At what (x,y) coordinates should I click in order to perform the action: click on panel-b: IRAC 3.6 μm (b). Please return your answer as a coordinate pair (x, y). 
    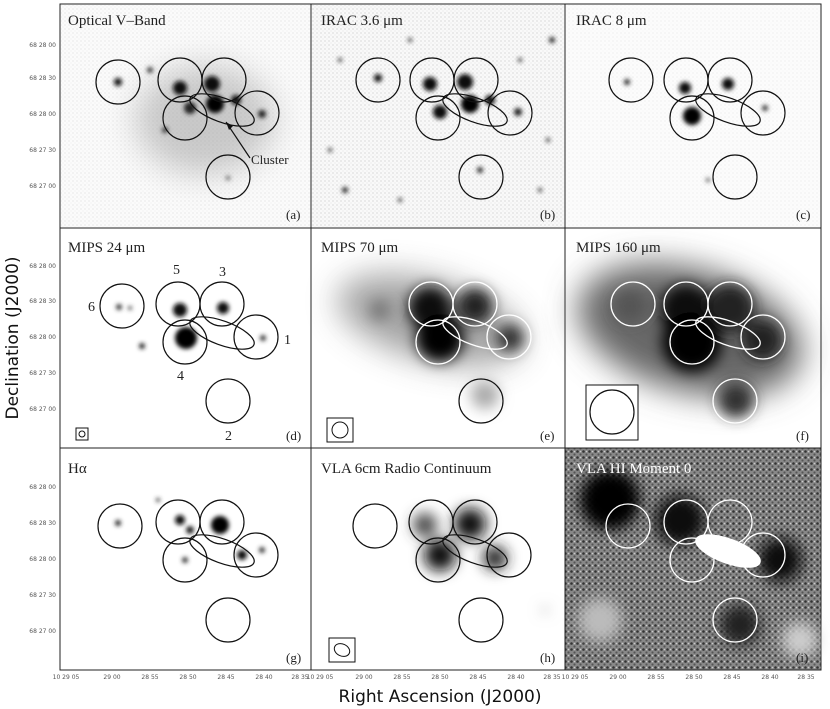
    Looking at the image, I should click on (438, 116).